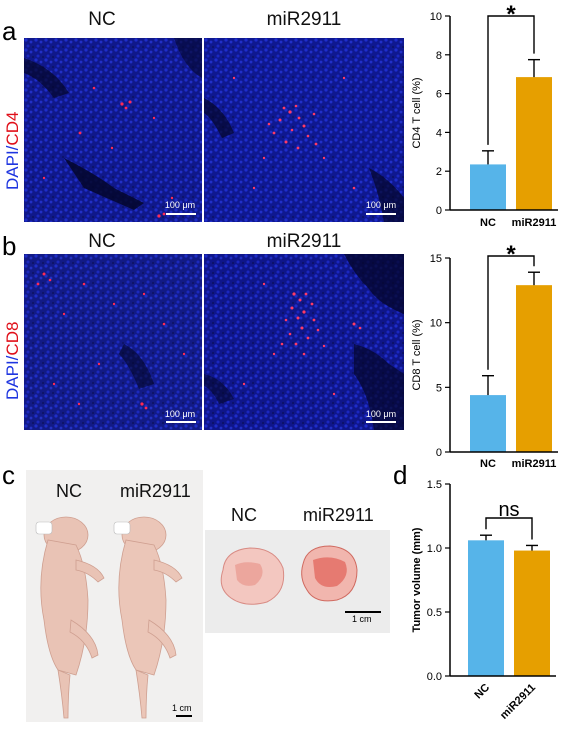  I want to click on panel-a-mir-image: 100 μm, so click(304, 130).